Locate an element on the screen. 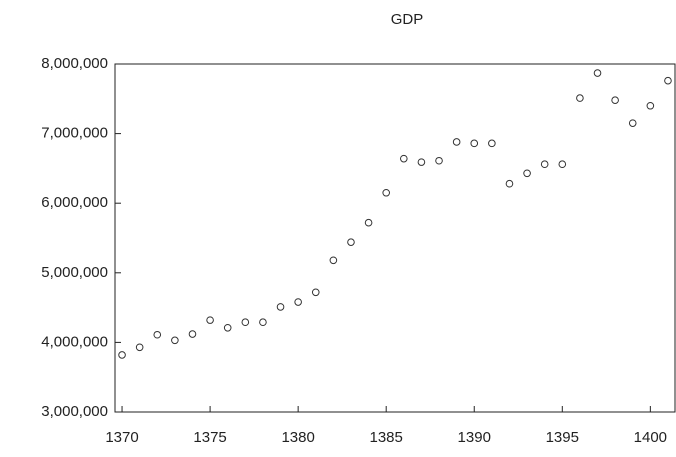 The height and width of the screenshot is (457, 676). y-tick-label: 3,000,000 is located at coordinates (74, 411).